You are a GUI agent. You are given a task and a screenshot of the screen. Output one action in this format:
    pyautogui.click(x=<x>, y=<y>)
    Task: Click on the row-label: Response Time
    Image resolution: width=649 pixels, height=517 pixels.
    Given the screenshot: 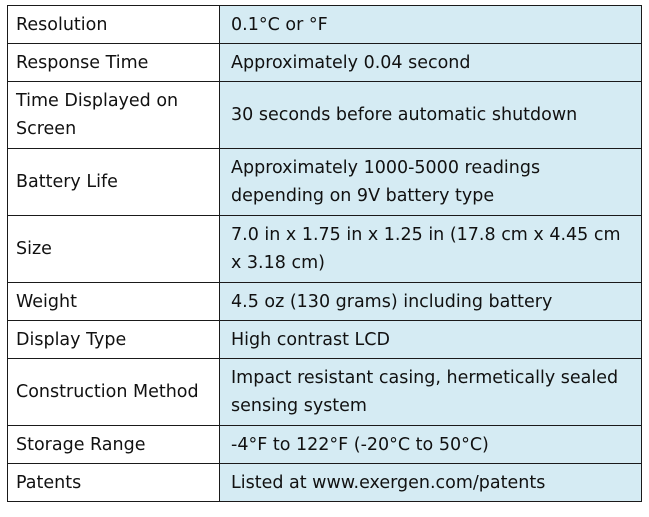 What is the action you would take?
    pyautogui.click(x=113, y=62)
    